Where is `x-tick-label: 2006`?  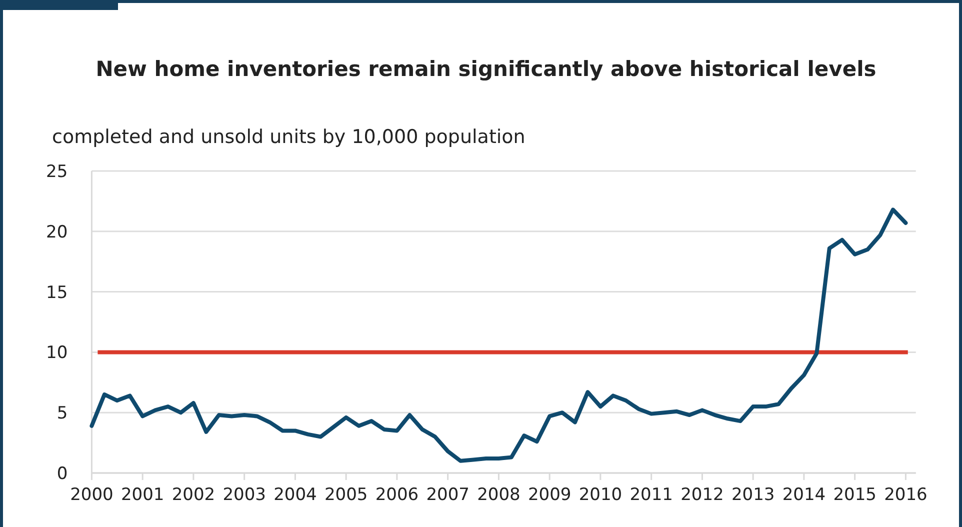
x-tick-label: 2006 is located at coordinates (397, 495).